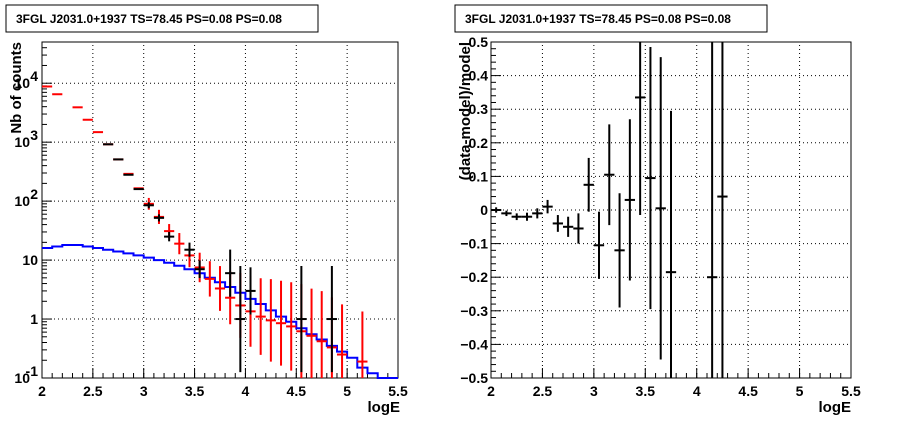 Image resolution: width=898 pixels, height=421 pixels. I want to click on right-x-tick-label: 3.5, so click(646, 391).